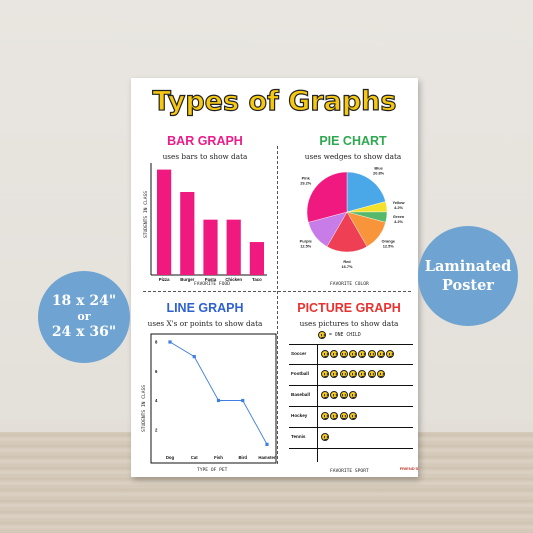 The image size is (533, 533). I want to click on bar-tick-label: Pizza, so click(164, 279).